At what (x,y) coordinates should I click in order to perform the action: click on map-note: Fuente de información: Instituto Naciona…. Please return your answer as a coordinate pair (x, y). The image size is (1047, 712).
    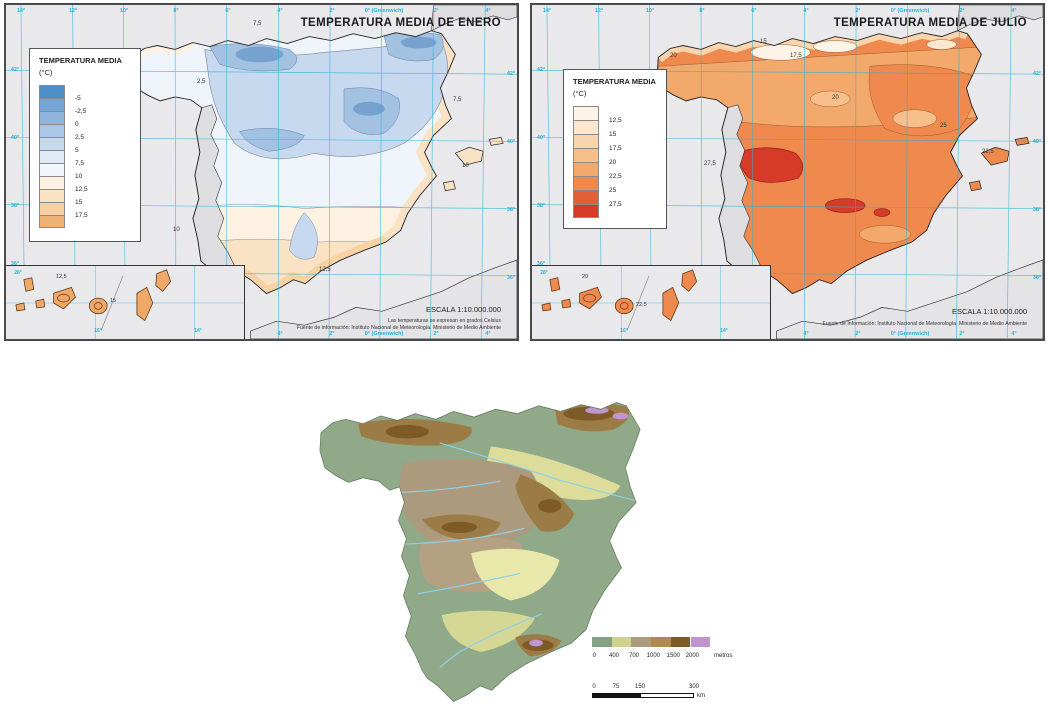
    Looking at the image, I should click on (398, 328).